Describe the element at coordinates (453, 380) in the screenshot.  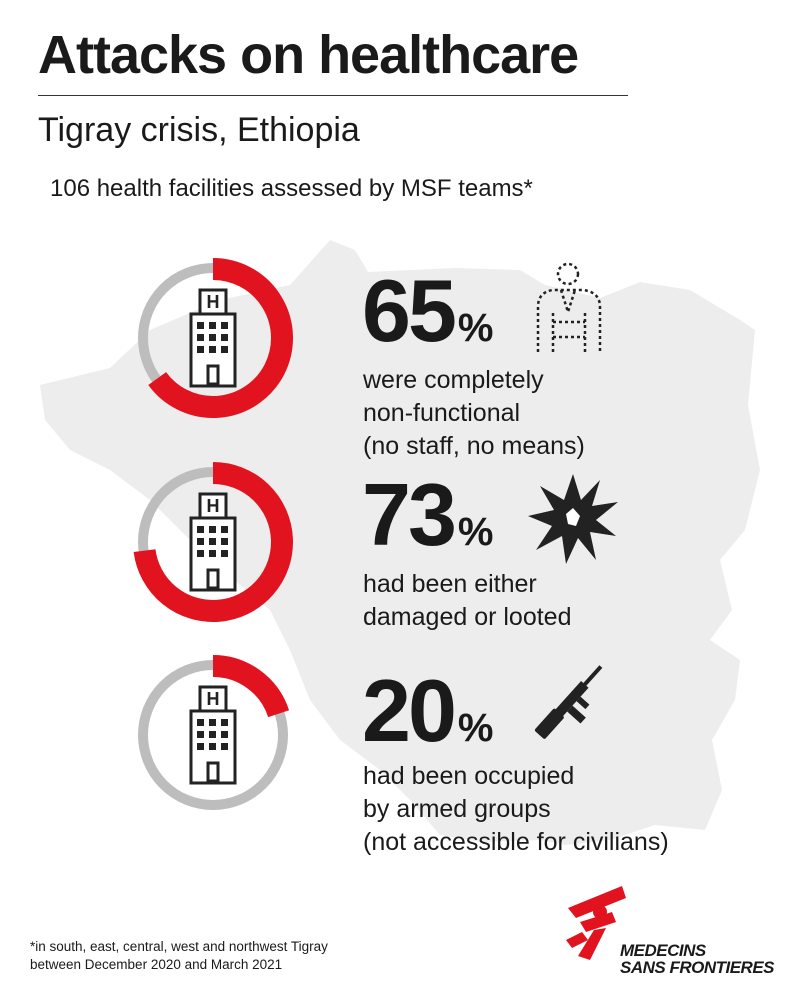
I see `description-line: were completely` at that location.